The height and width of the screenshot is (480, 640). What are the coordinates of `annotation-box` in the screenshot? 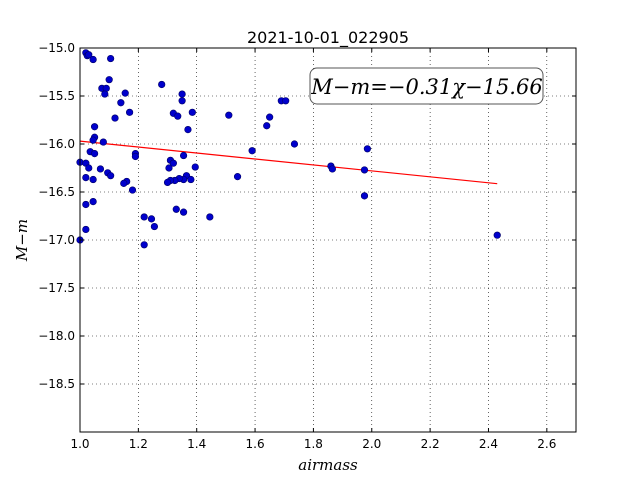 It's located at (426, 86).